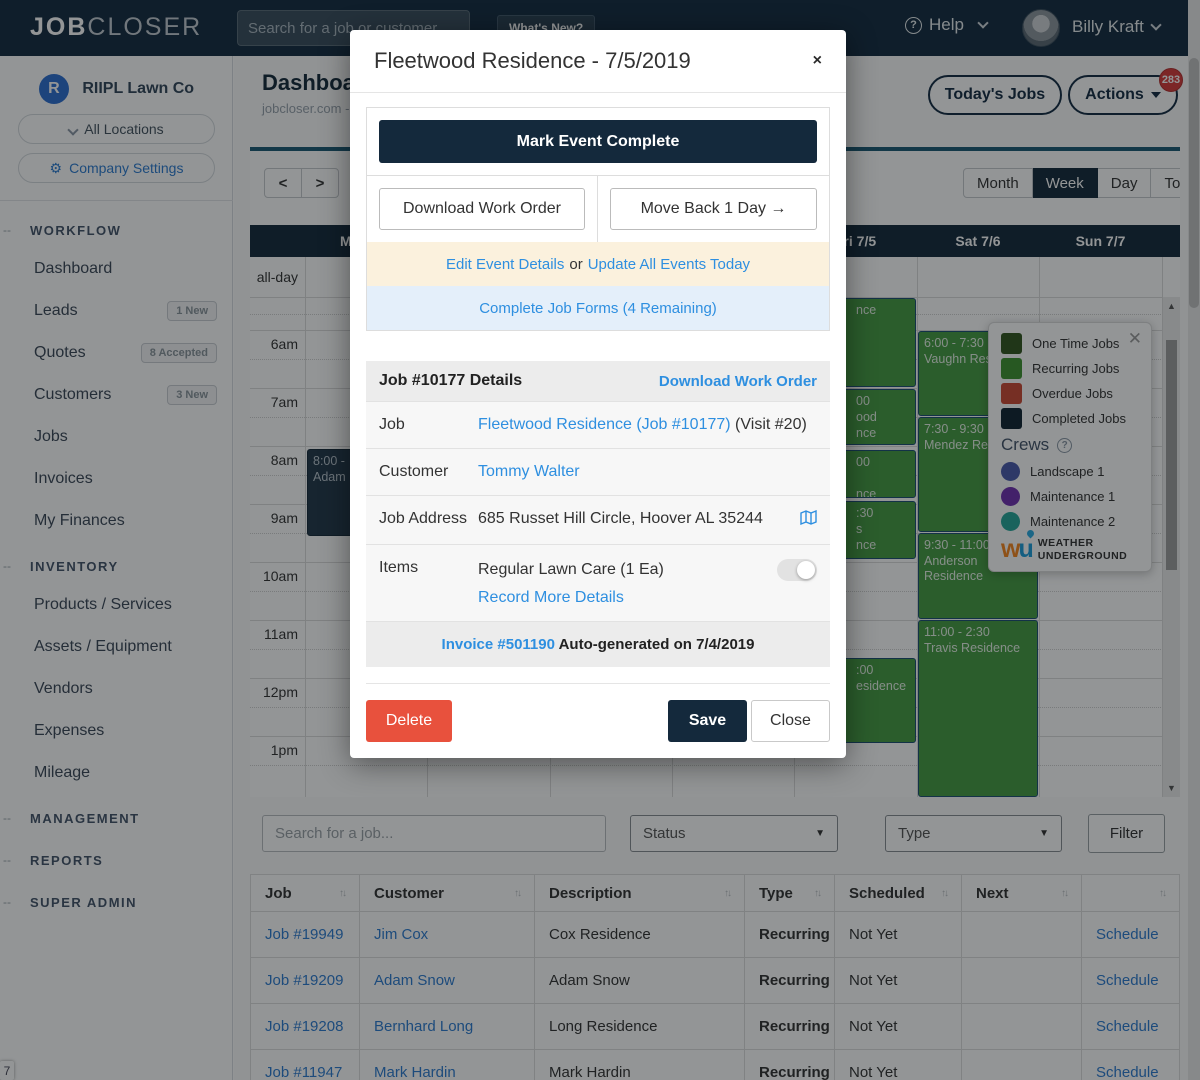  What do you see at coordinates (1134, 338) in the screenshot?
I see `close-icon: ✕` at bounding box center [1134, 338].